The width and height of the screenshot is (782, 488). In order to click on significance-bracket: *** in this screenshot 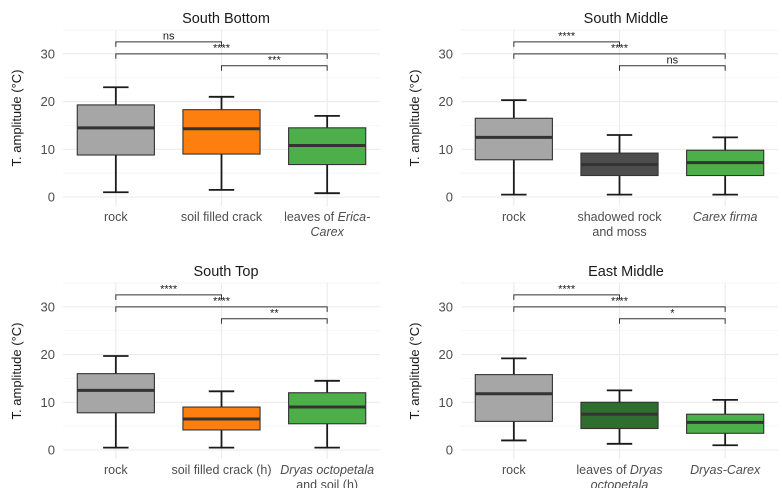, I will do `click(274, 62)`.